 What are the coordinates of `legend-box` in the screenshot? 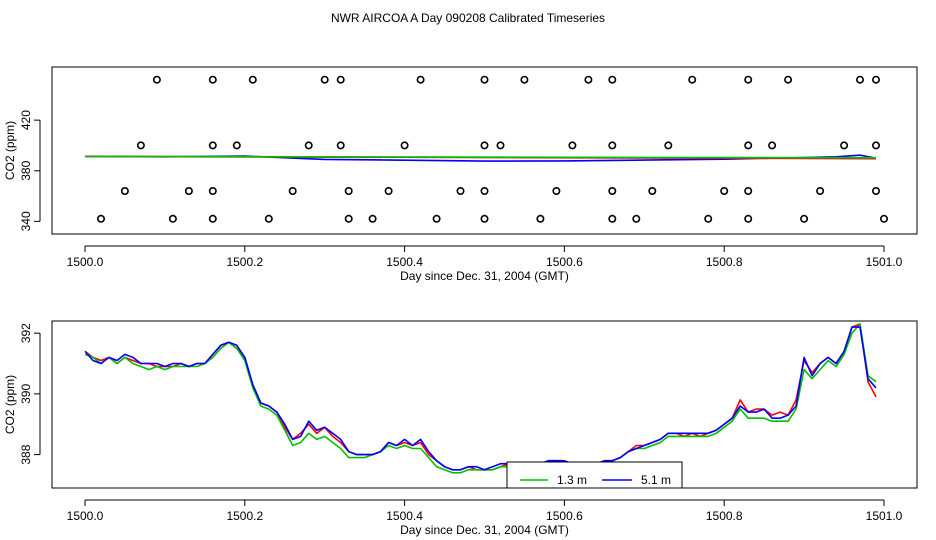 It's located at (594, 475).